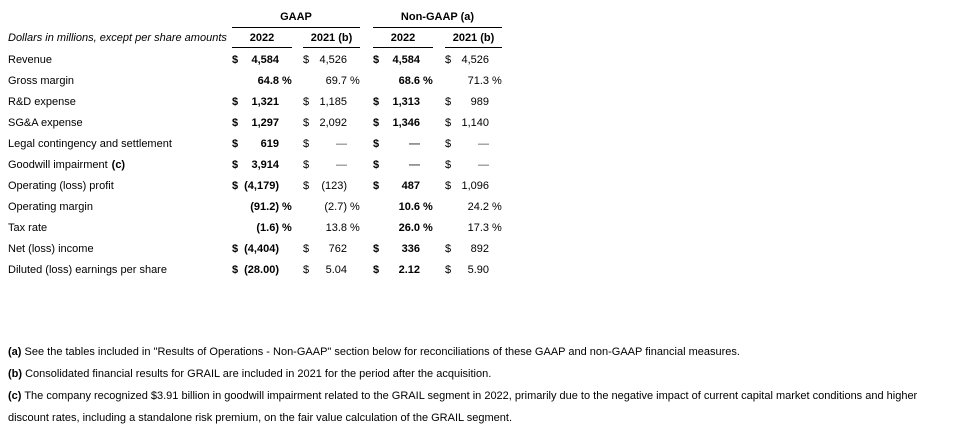 The height and width of the screenshot is (425, 955). I want to click on value-cell-gaap-2022: $ (4,179), so click(262, 186).